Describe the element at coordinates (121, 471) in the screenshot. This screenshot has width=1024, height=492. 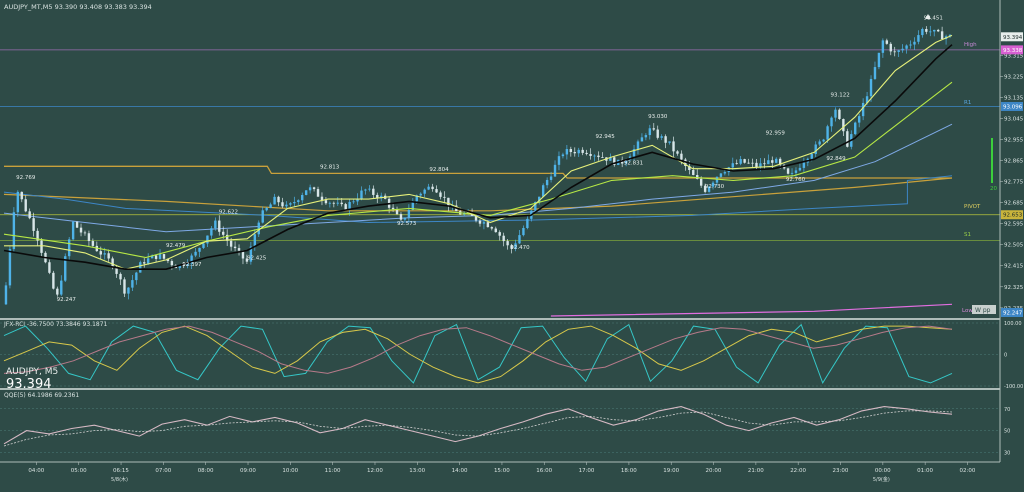
I see `time-tick-label: 06:15` at that location.